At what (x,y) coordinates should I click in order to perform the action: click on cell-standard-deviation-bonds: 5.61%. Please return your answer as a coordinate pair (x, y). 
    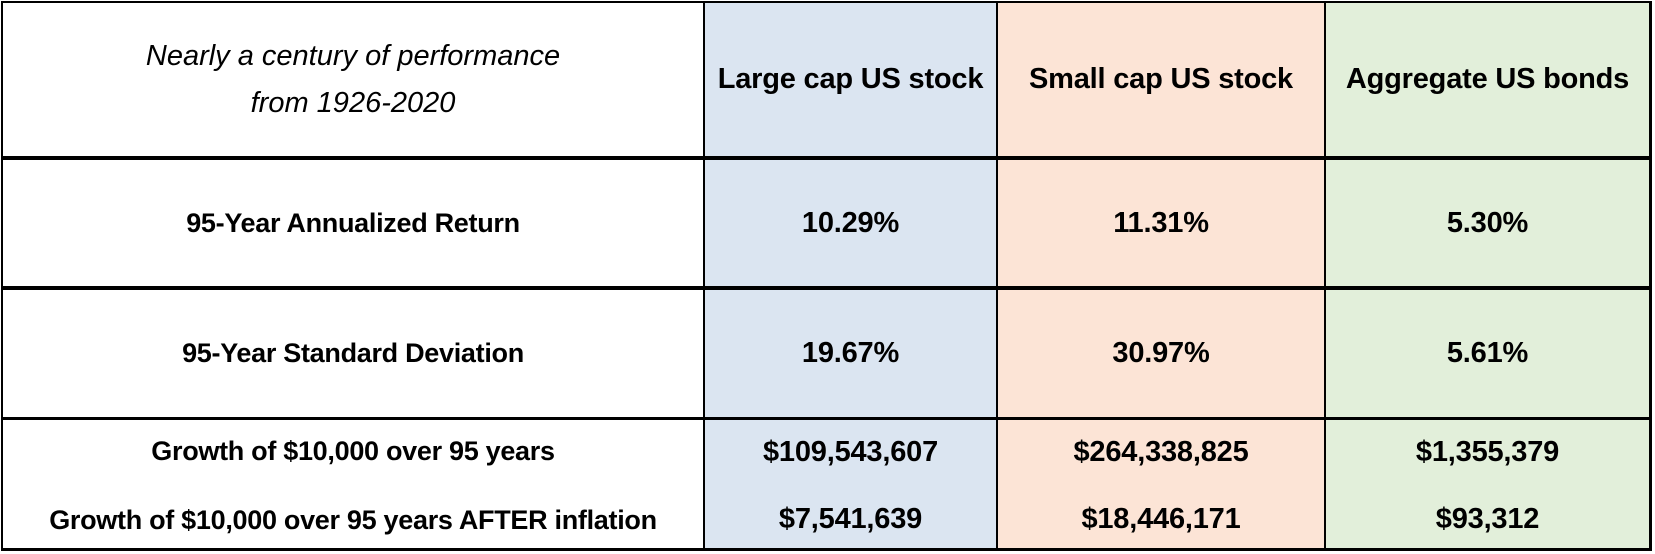
    Looking at the image, I should click on (1486, 351).